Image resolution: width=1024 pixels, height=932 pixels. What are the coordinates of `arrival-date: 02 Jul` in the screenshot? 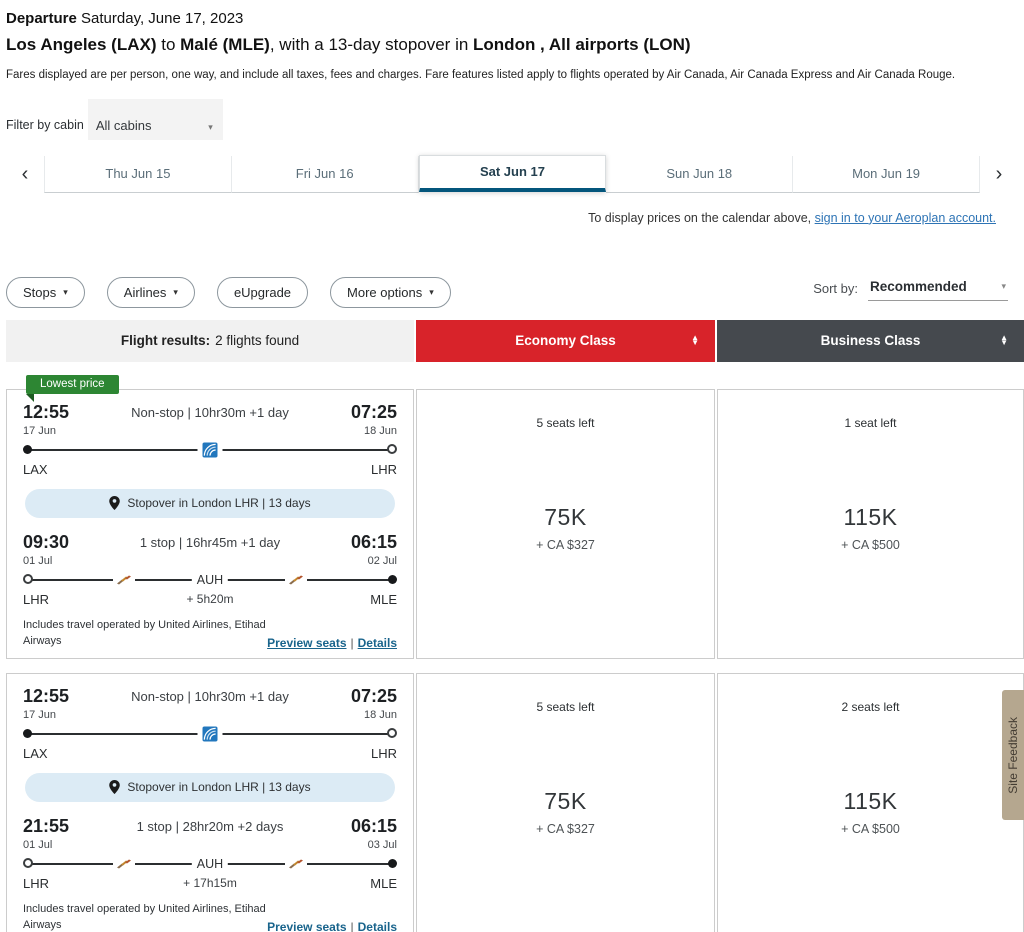 It's located at (382, 560).